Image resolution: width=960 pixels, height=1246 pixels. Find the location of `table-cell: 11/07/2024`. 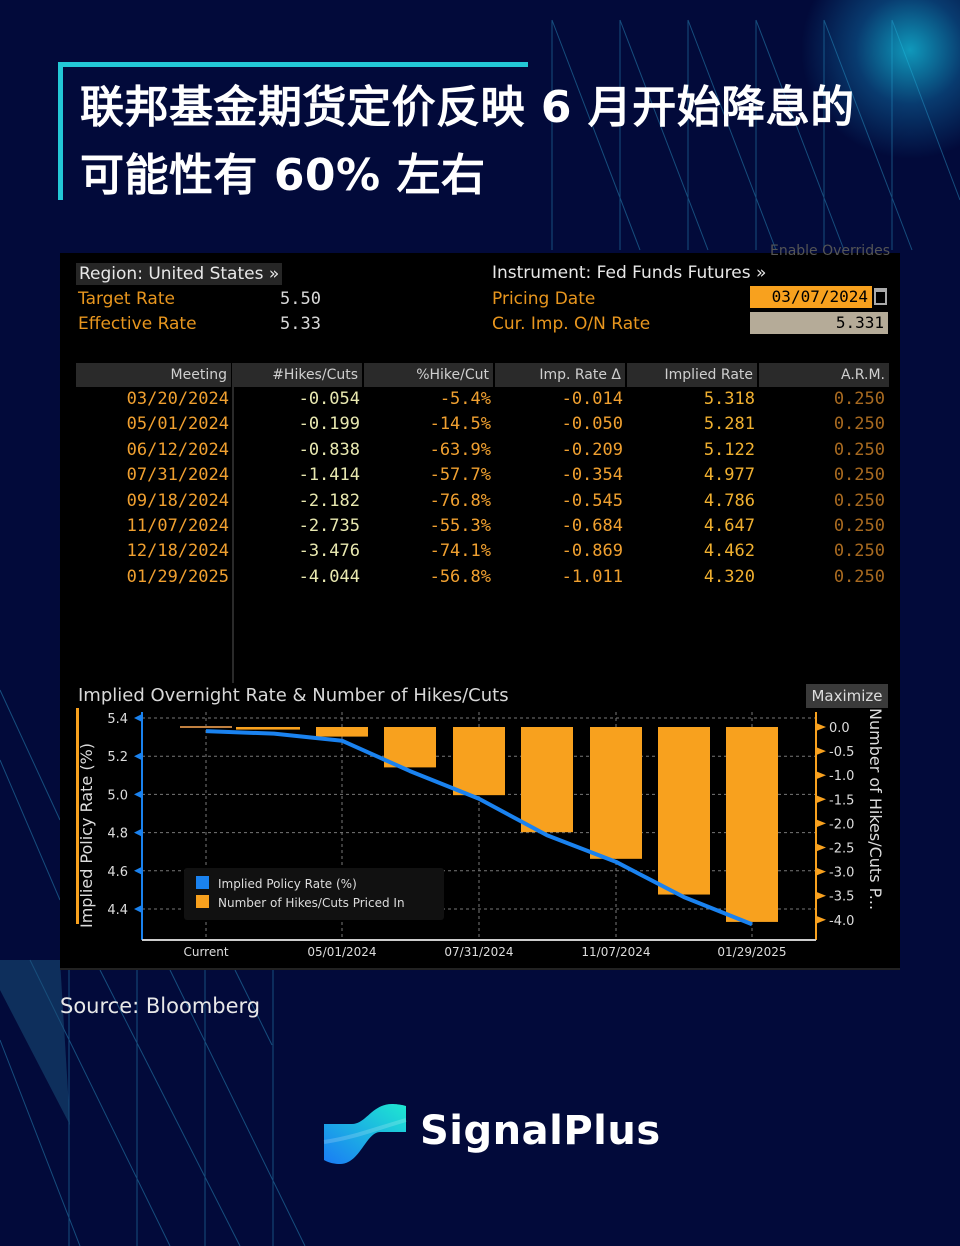

table-cell: 11/07/2024 is located at coordinates (177, 525).